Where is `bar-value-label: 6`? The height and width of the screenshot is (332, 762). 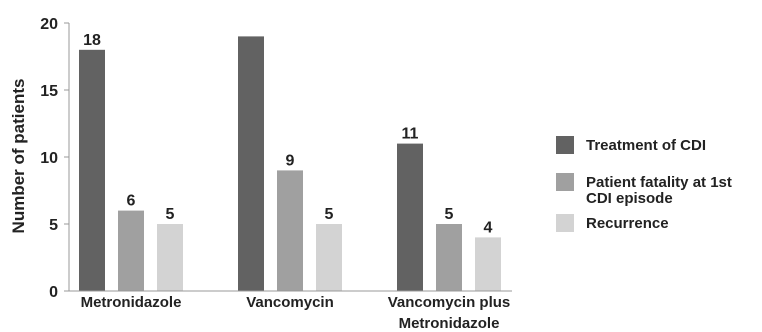
bar-value-label: 6 is located at coordinates (131, 201).